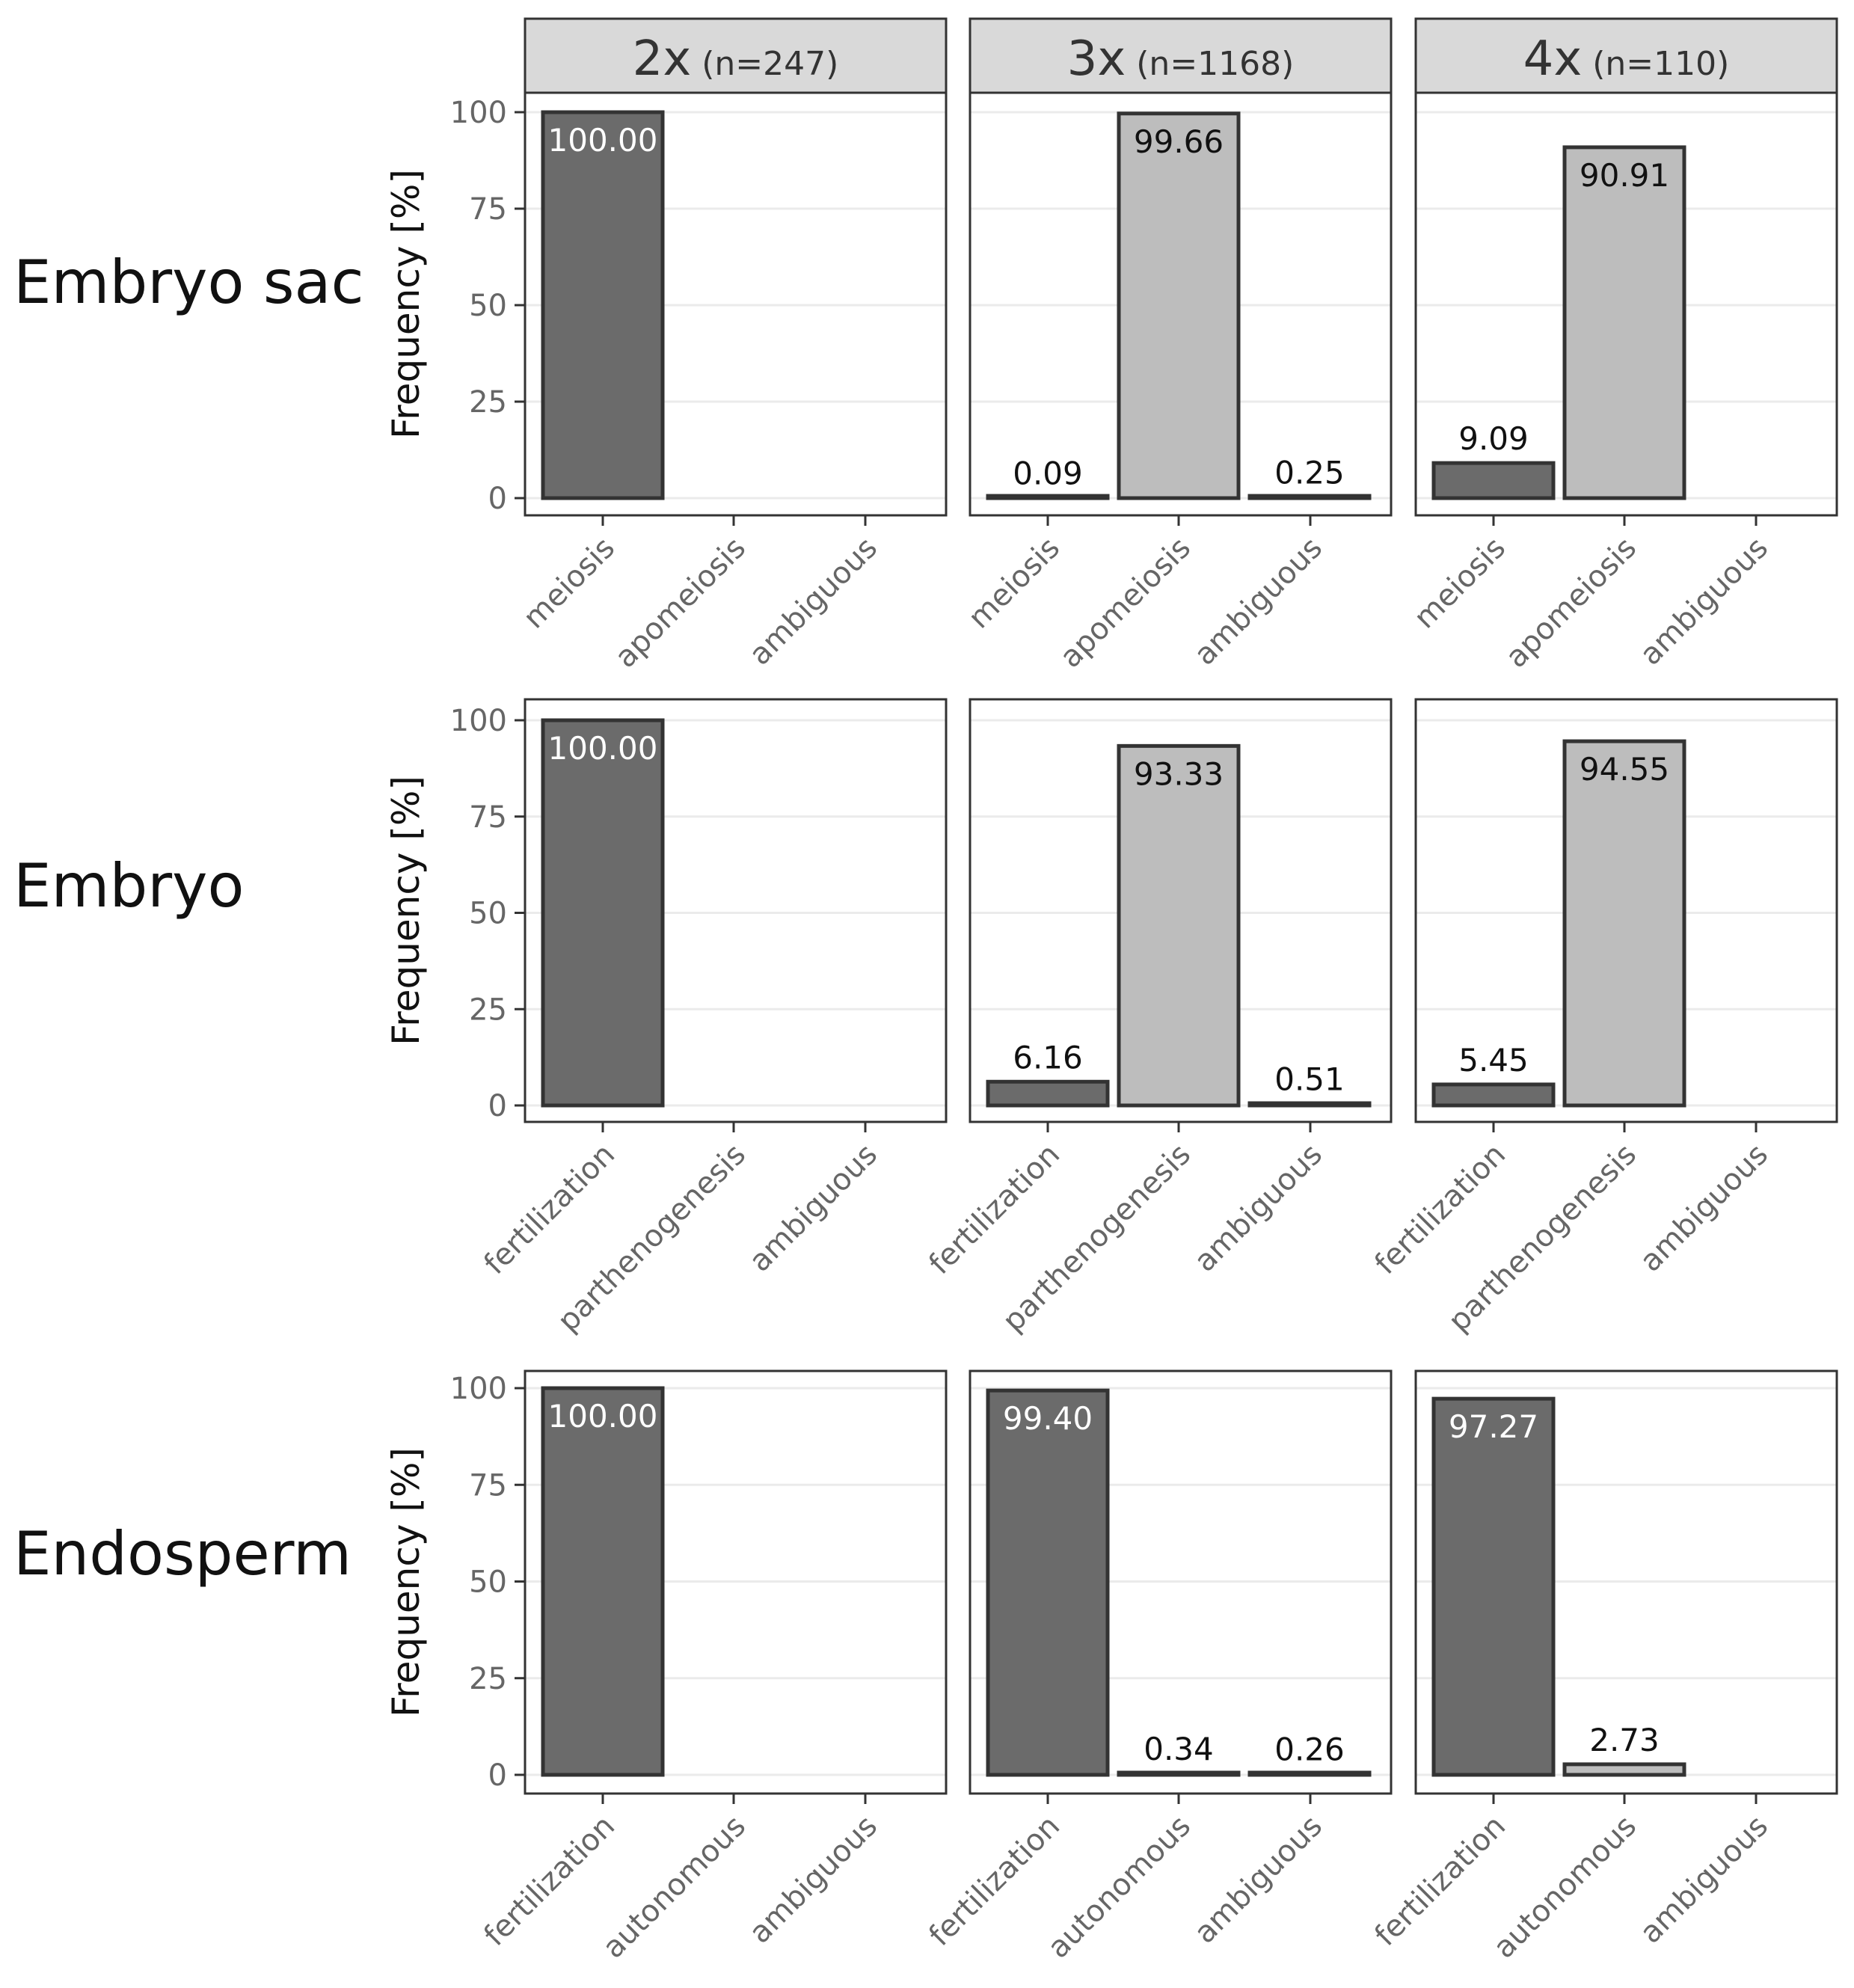 The width and height of the screenshot is (1854, 1988). What do you see at coordinates (1048, 1418) in the screenshot?
I see `bar-value-label: 99.40` at bounding box center [1048, 1418].